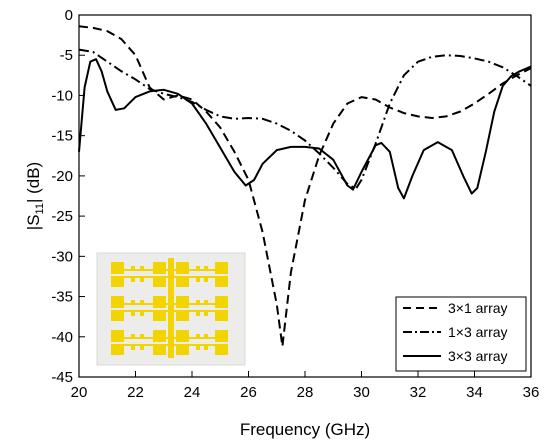 The image size is (550, 441). What do you see at coordinates (62, 95) in the screenshot?
I see `y-tick-label: -10` at bounding box center [62, 95].